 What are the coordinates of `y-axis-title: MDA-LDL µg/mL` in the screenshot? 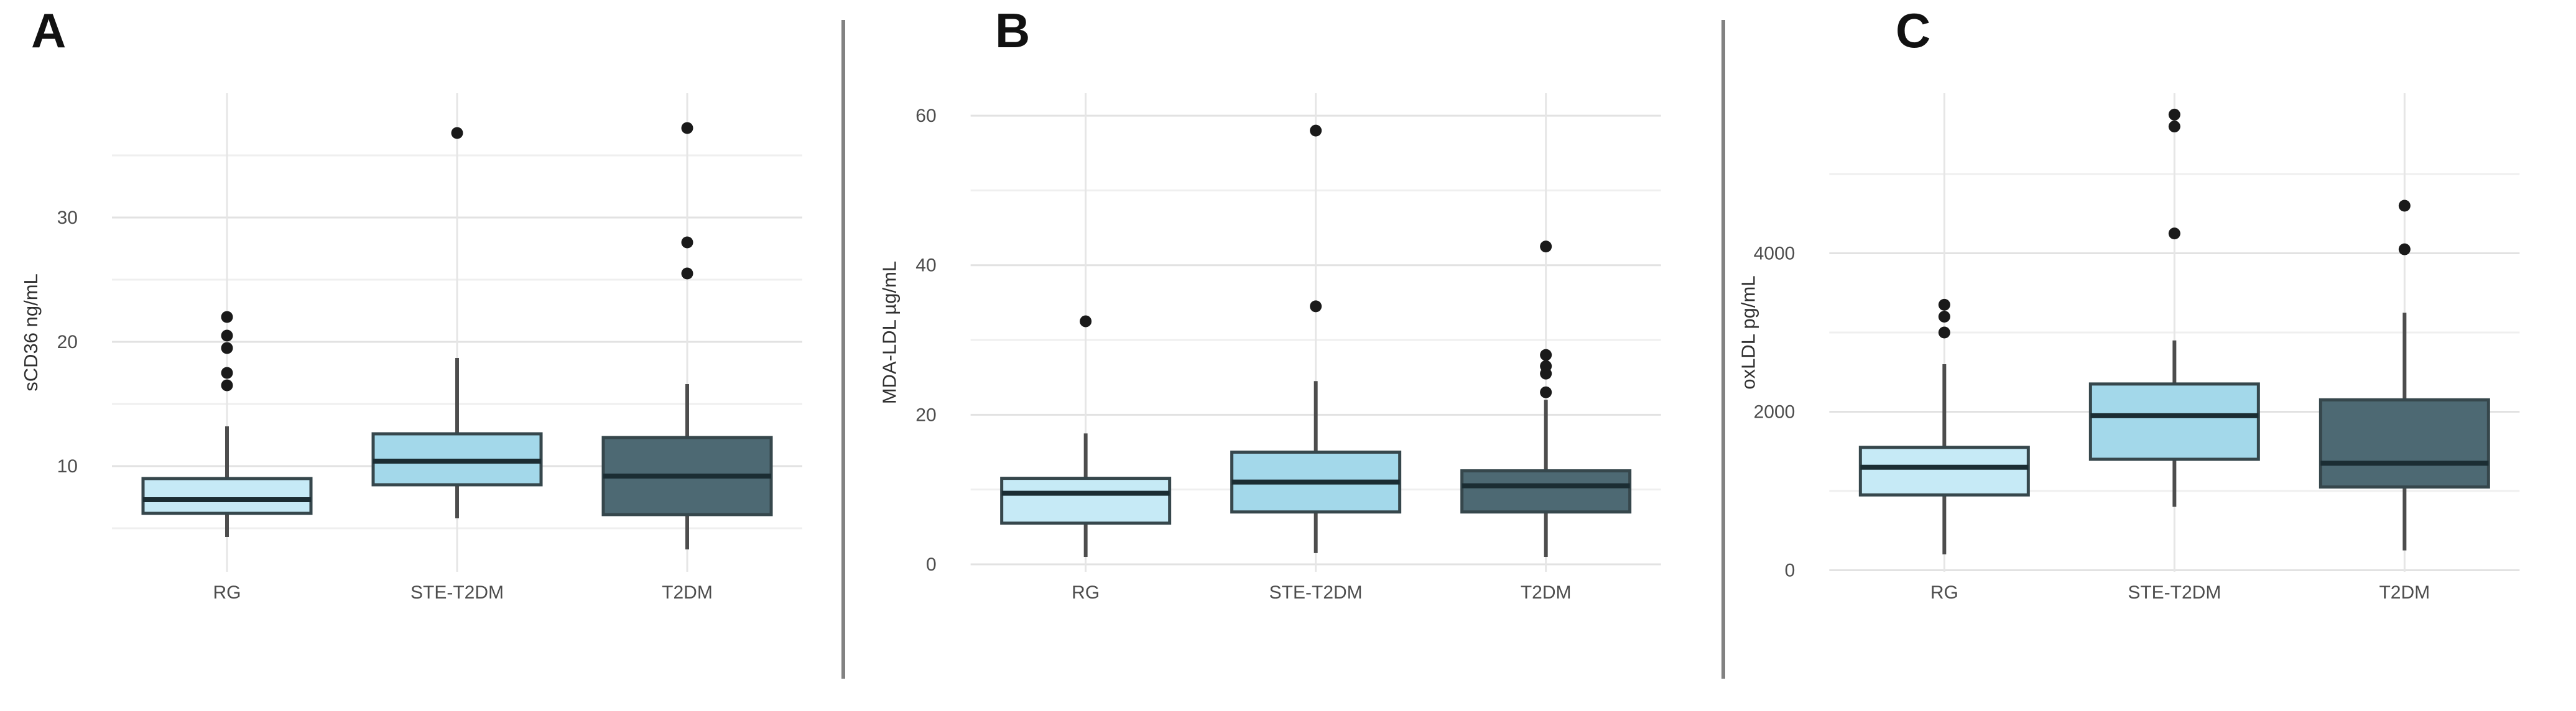 It's located at (890, 332).